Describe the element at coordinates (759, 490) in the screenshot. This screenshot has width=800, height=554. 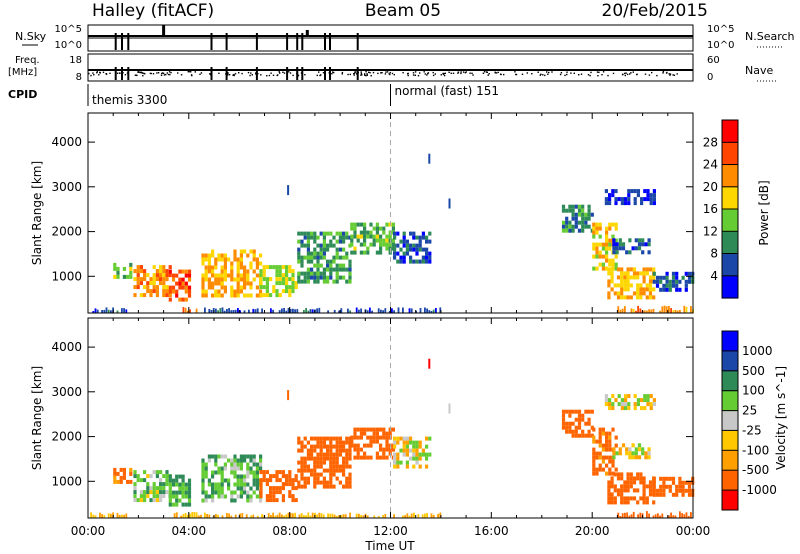
I see `velocity-colorbar-tick-label: -1000` at that location.